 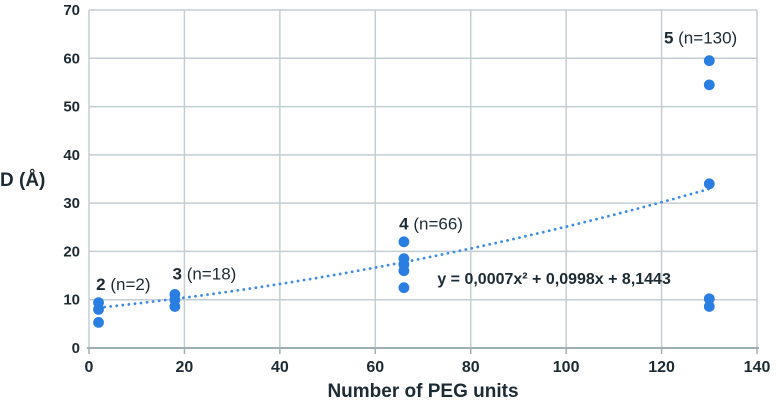 What do you see at coordinates (757, 367) in the screenshot?
I see `x-tick-label: 140` at bounding box center [757, 367].